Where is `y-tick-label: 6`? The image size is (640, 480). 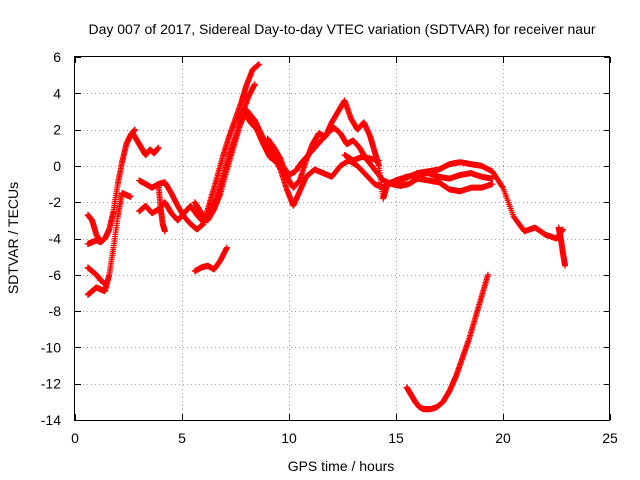
y-tick-label: 6 is located at coordinates (57, 57).